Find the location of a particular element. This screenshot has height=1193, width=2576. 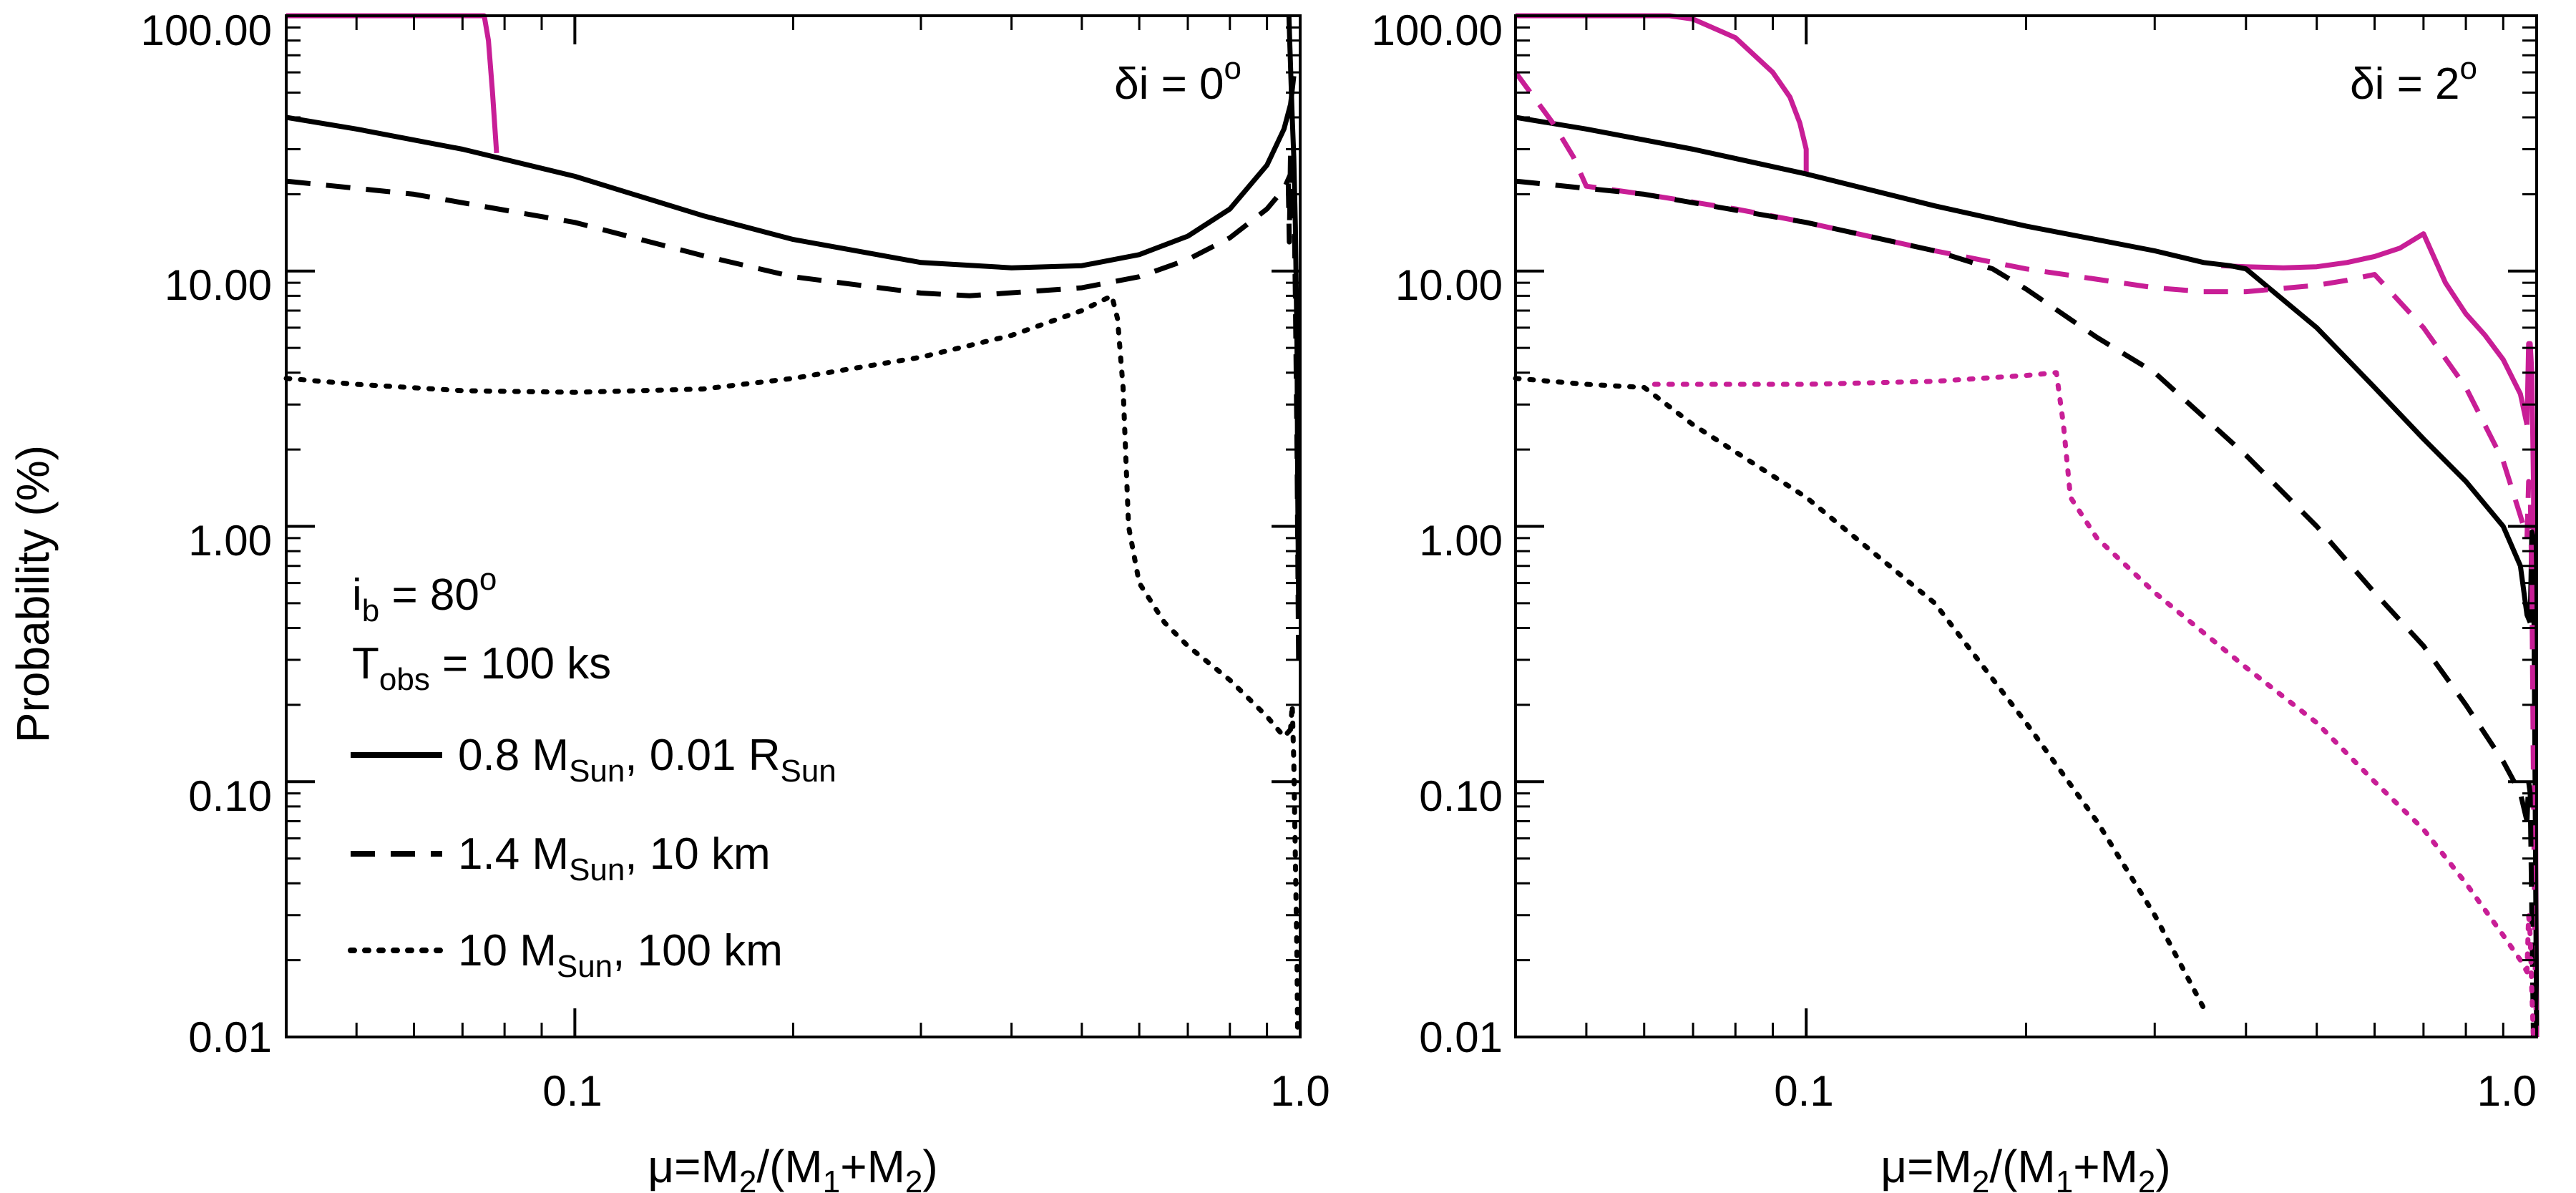

legend-label-solid: 0.8 MSun, 0.01 RSun is located at coordinates (647, 760).